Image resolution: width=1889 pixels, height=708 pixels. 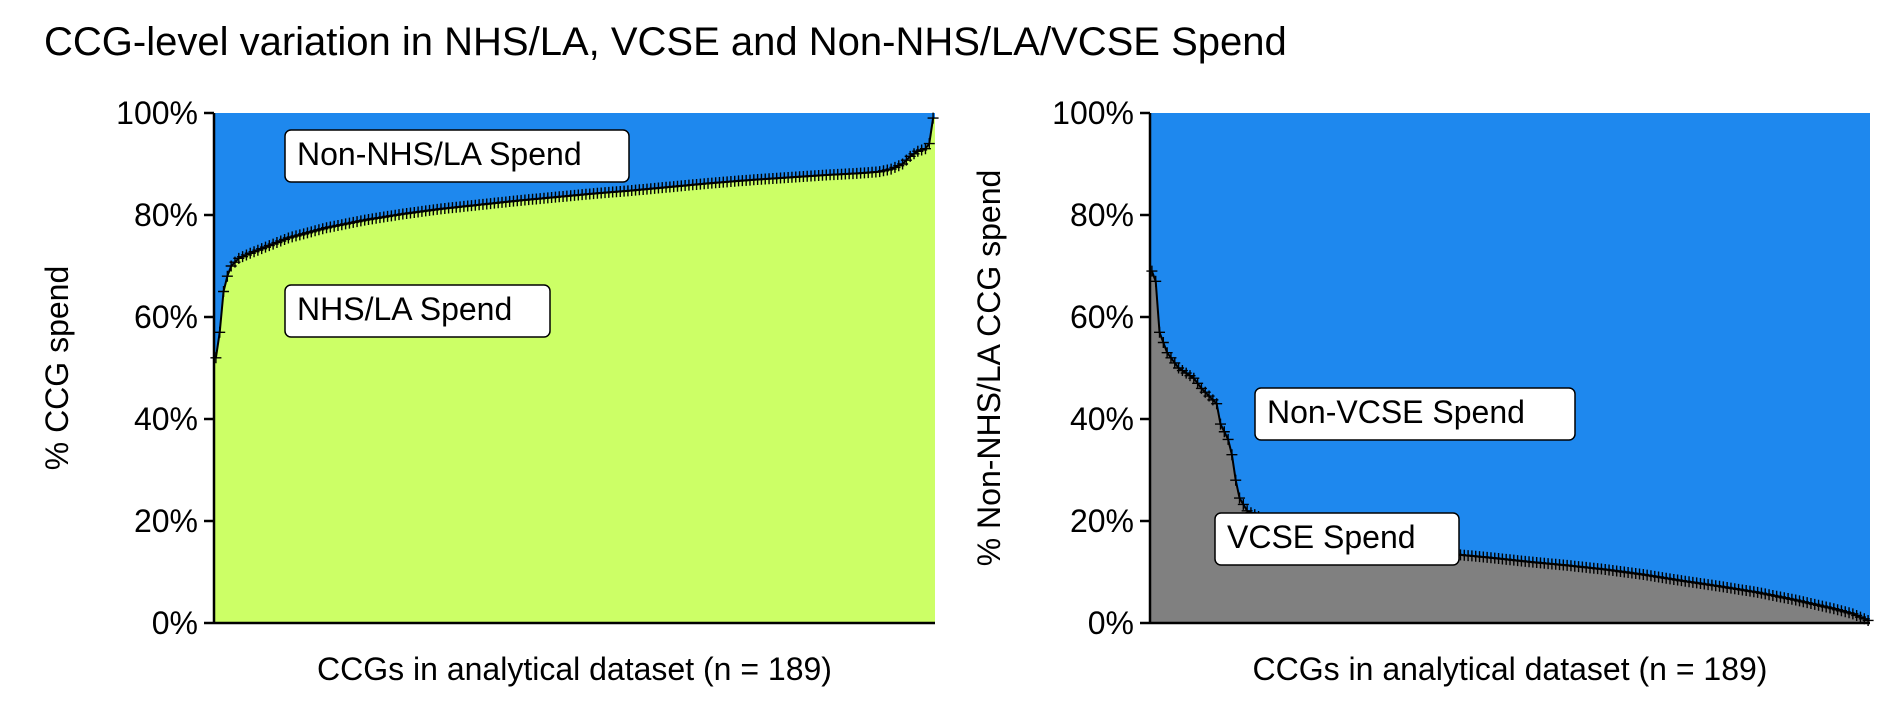 I want to click on series-label: Non-NHS/LA Spend, so click(x=457, y=156).